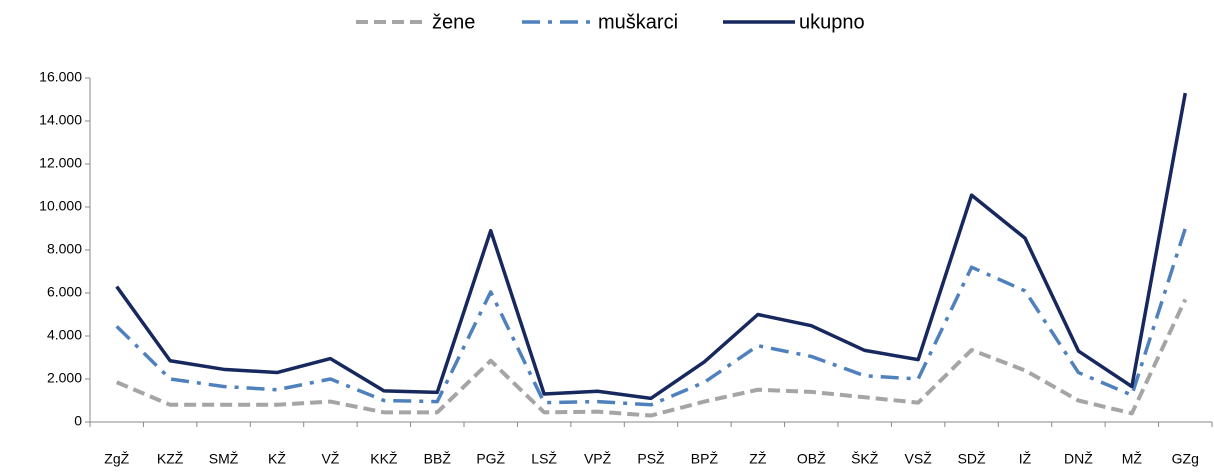 This screenshot has height=474, width=1214. Describe the element at coordinates (384, 459) in the screenshot. I see `x-tick-label: KKŽ` at that location.